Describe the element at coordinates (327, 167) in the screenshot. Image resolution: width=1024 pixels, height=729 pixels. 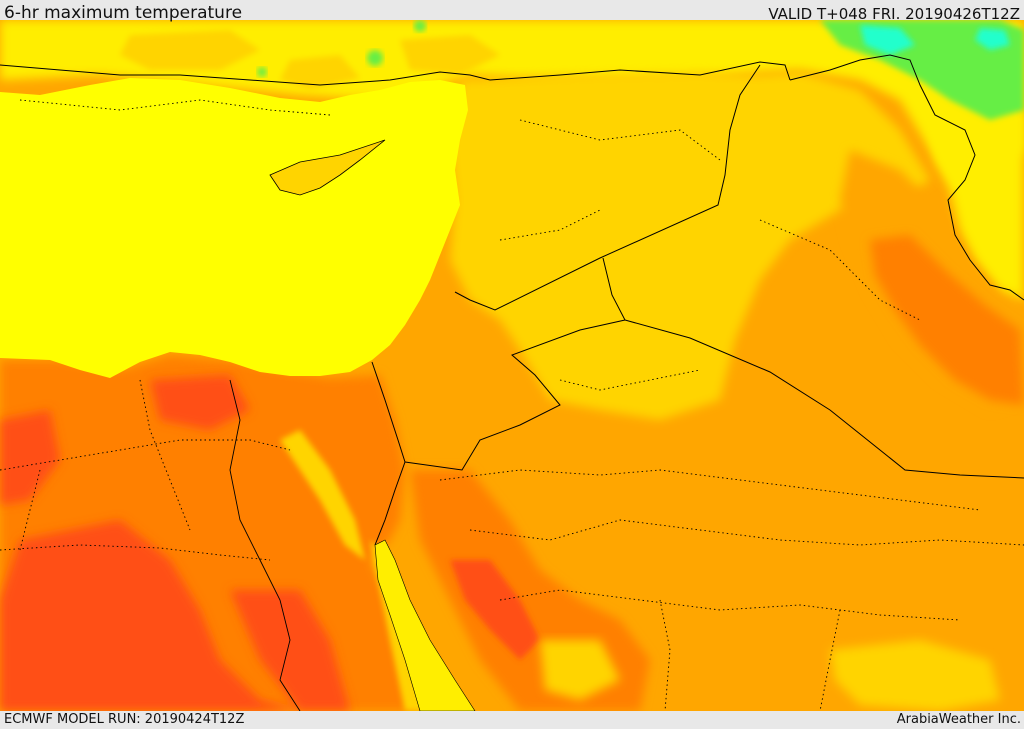
I see `cyprus` at that location.